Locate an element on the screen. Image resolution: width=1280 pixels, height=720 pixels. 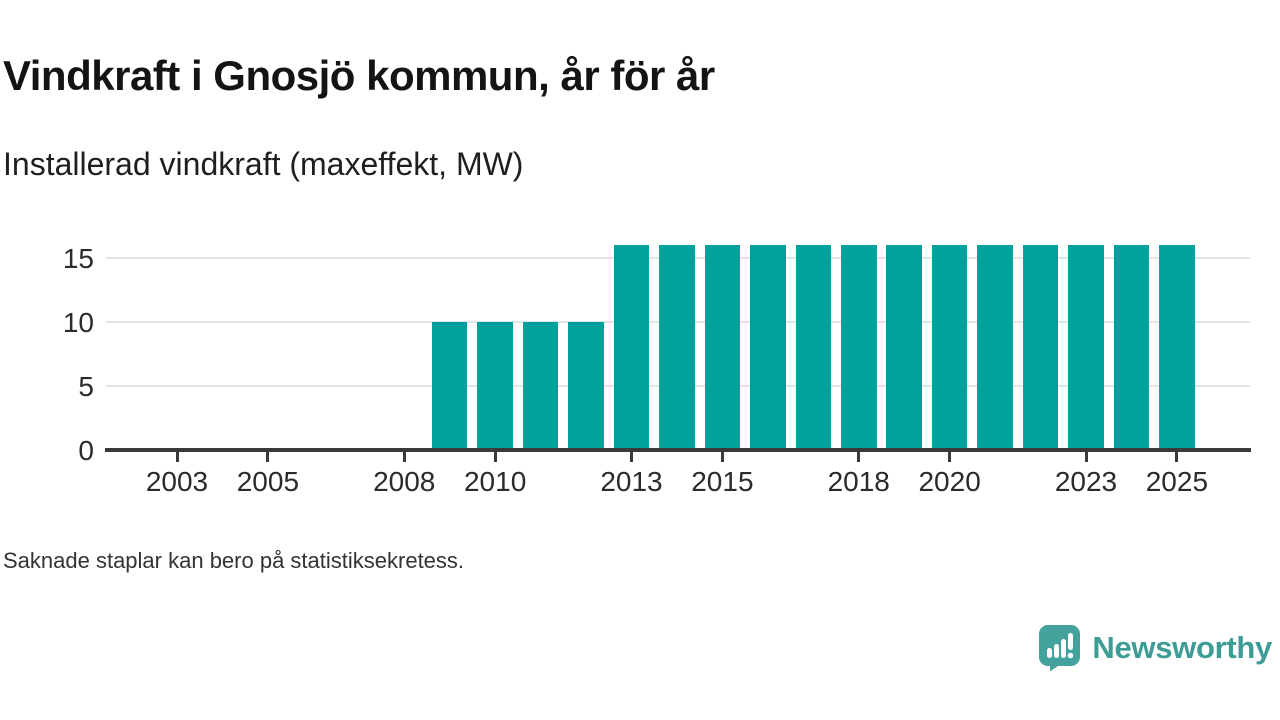
x-tick-label-2025: 2025 is located at coordinates (1177, 481).